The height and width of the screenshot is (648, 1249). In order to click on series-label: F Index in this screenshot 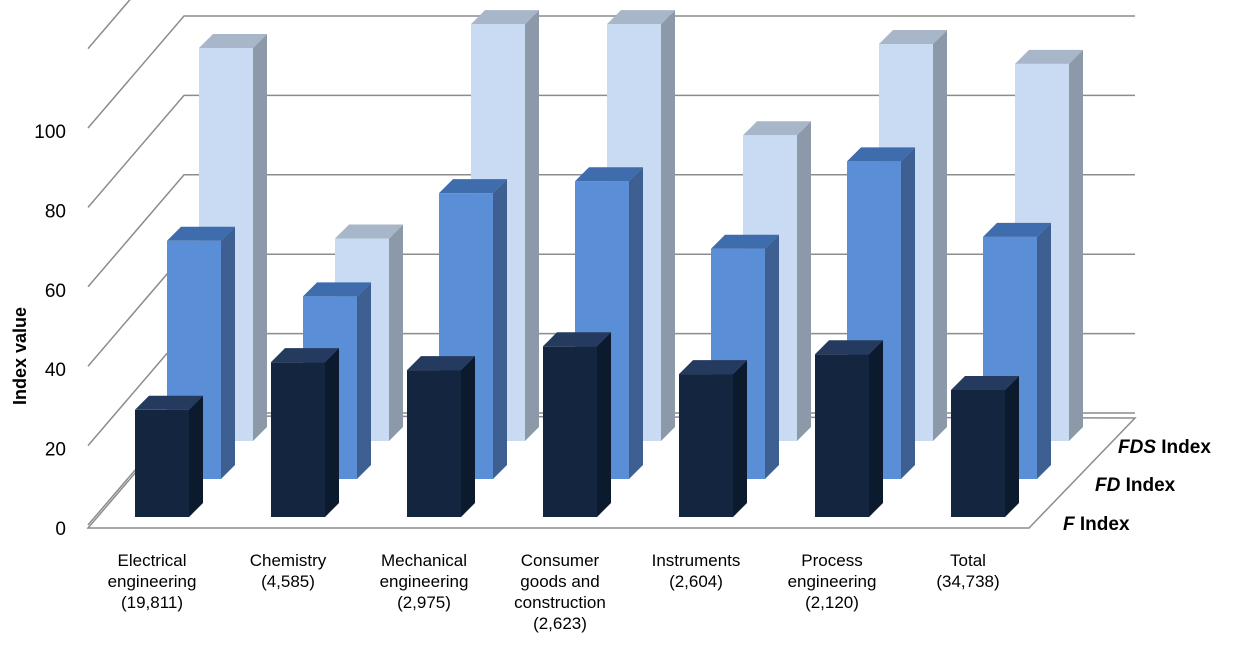, I will do `click(1096, 524)`.